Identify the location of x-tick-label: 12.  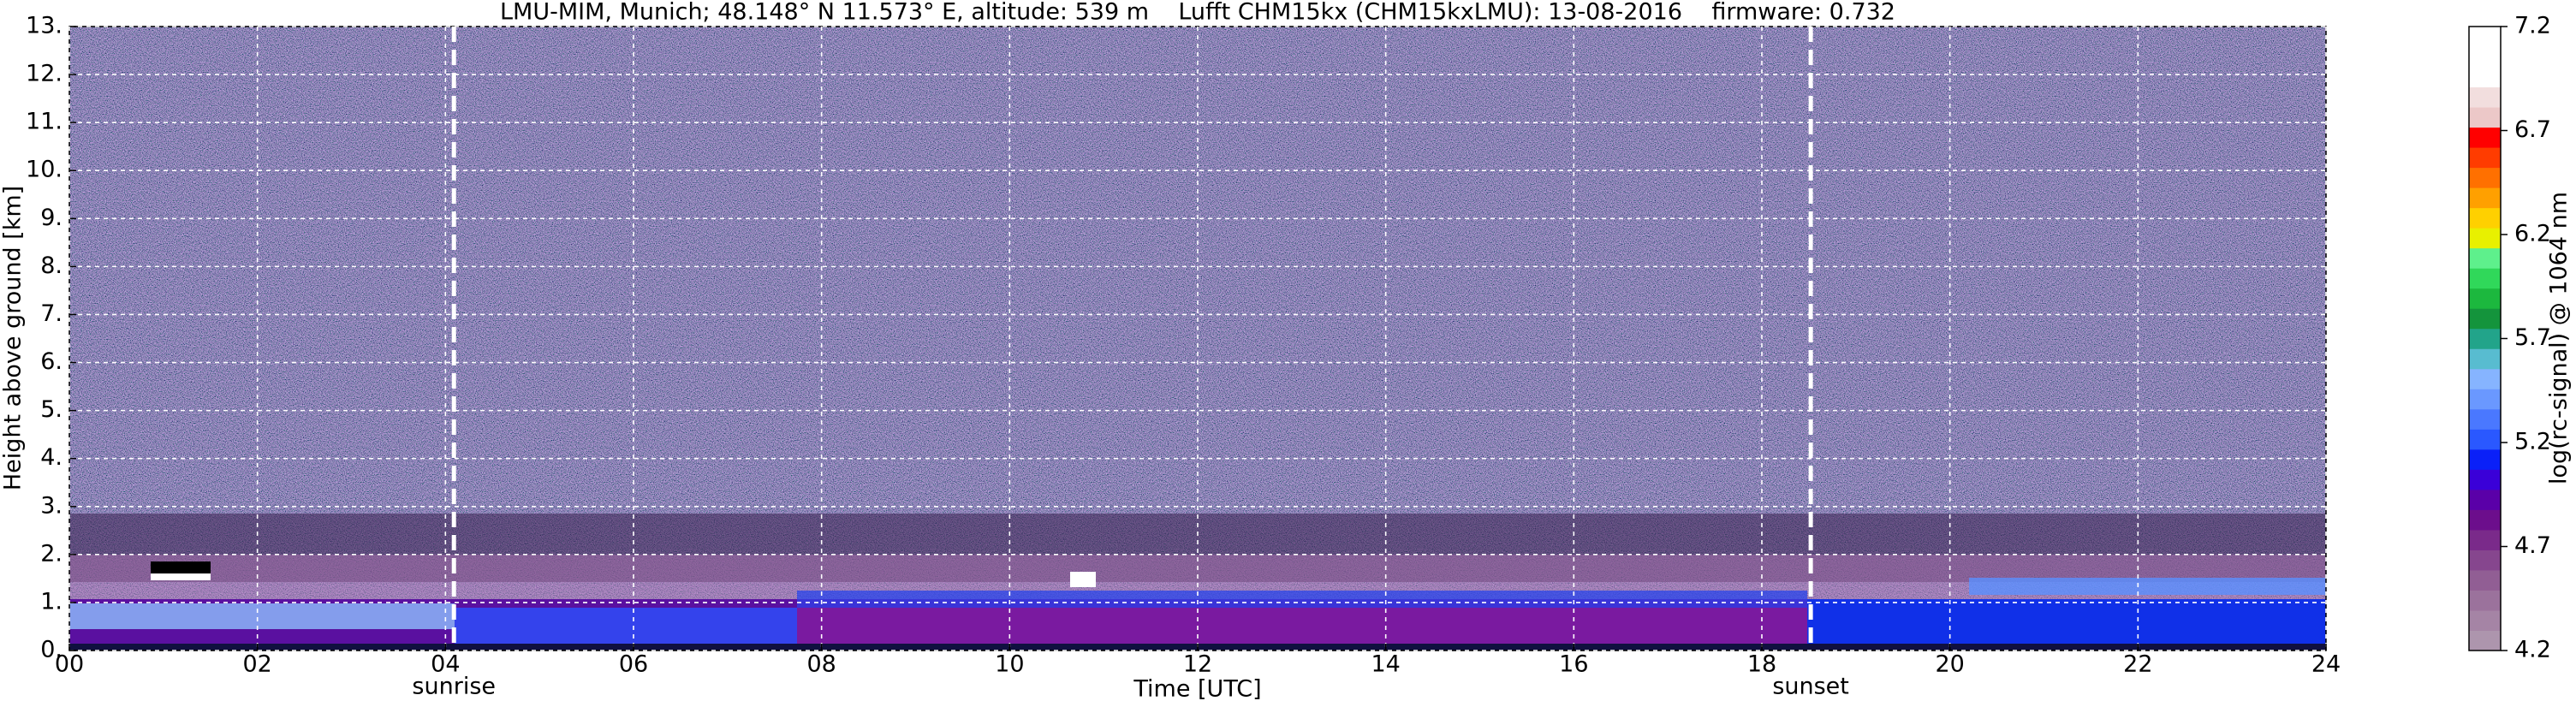
(1197, 664).